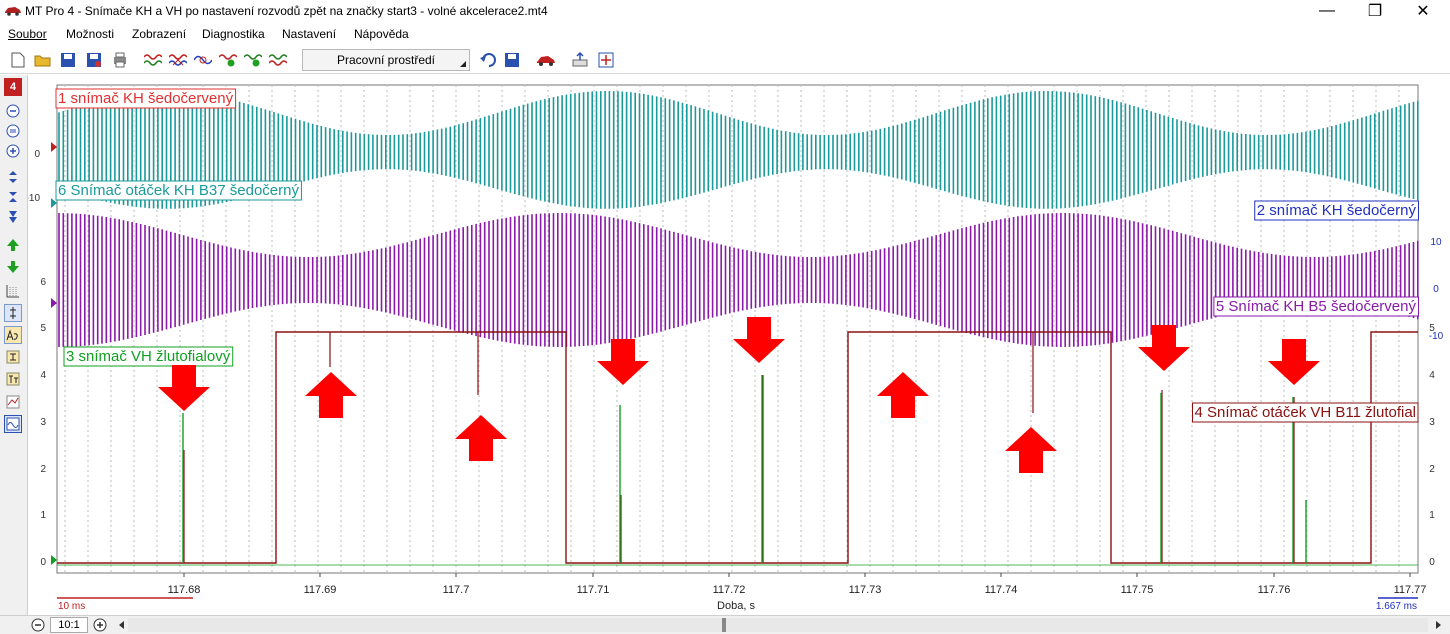 This screenshot has height=634, width=1450. What do you see at coordinates (1274, 590) in the screenshot?
I see `x-tick-label: 117.76` at bounding box center [1274, 590].